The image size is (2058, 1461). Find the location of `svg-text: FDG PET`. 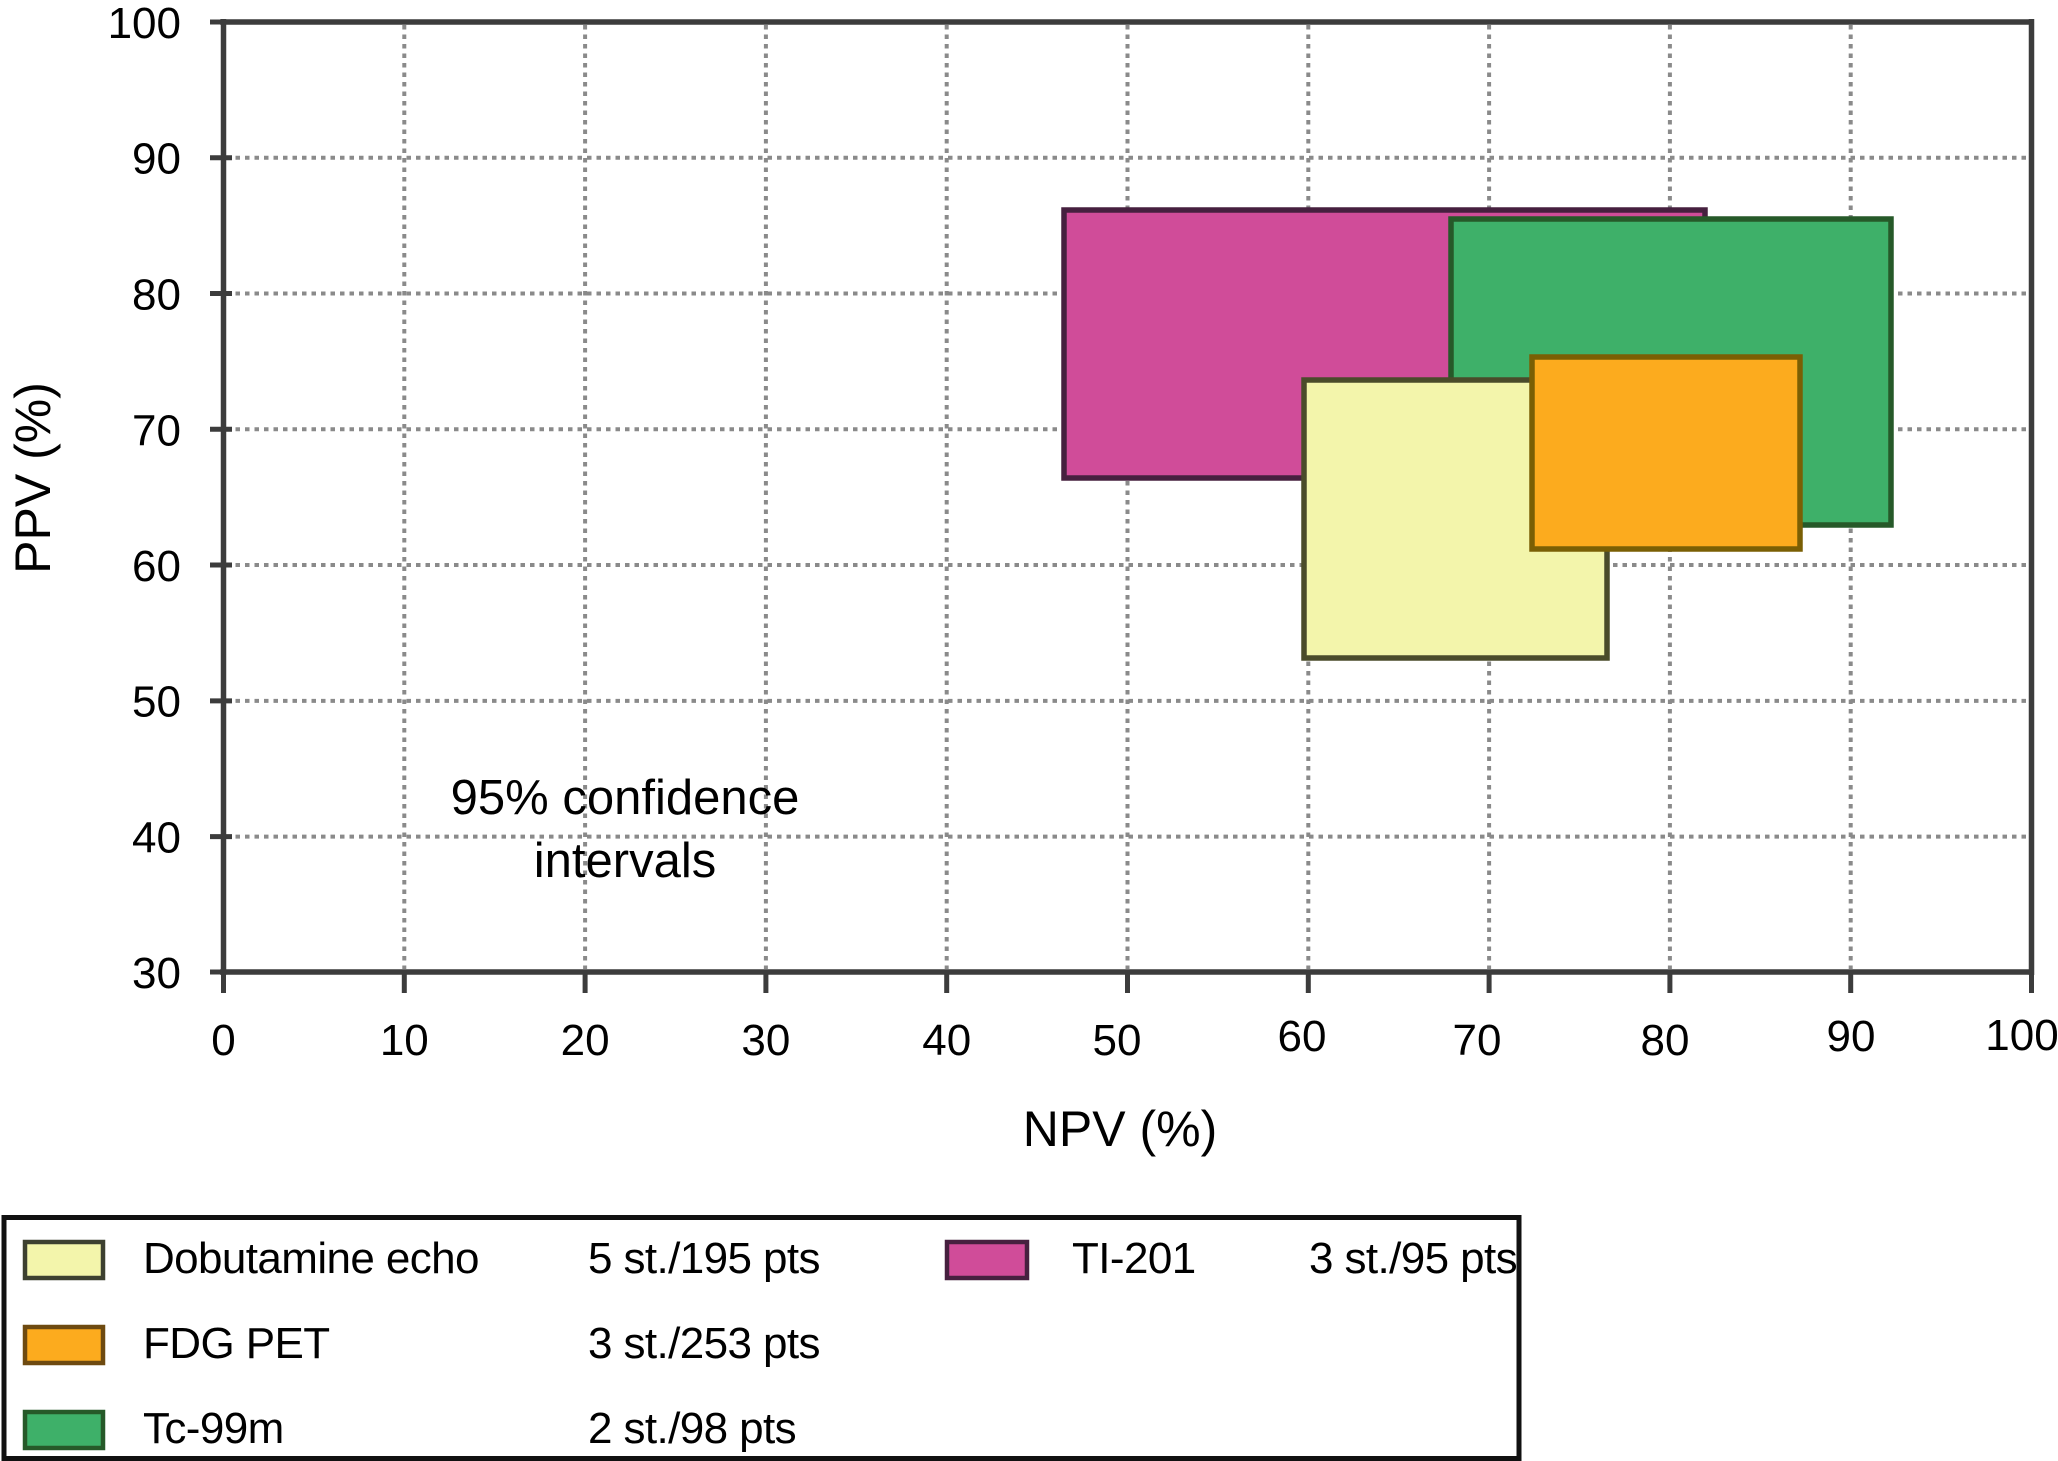

svg-text: FDG PET is located at coordinates (236, 1343).